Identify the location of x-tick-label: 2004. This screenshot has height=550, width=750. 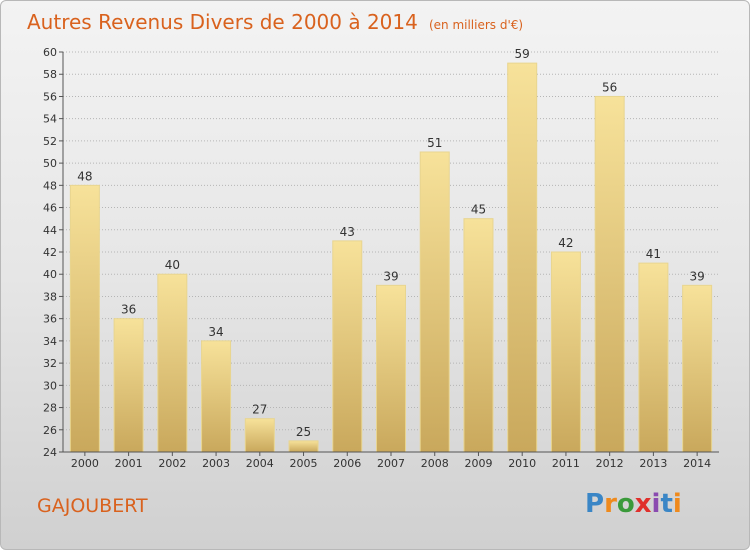
(260, 463).